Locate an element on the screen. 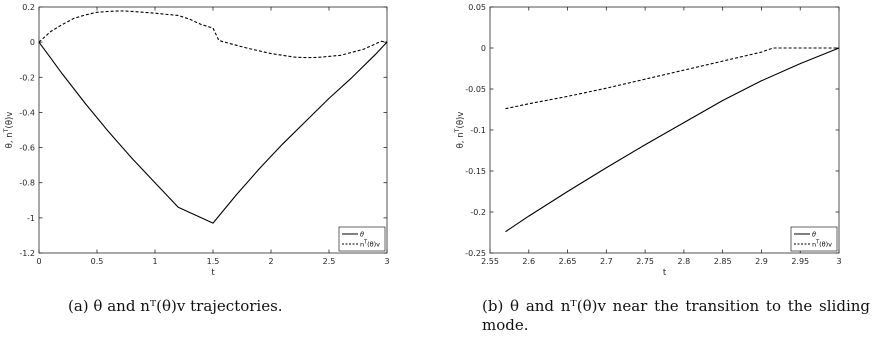  x-tick-label: 2.85 is located at coordinates (723, 261).